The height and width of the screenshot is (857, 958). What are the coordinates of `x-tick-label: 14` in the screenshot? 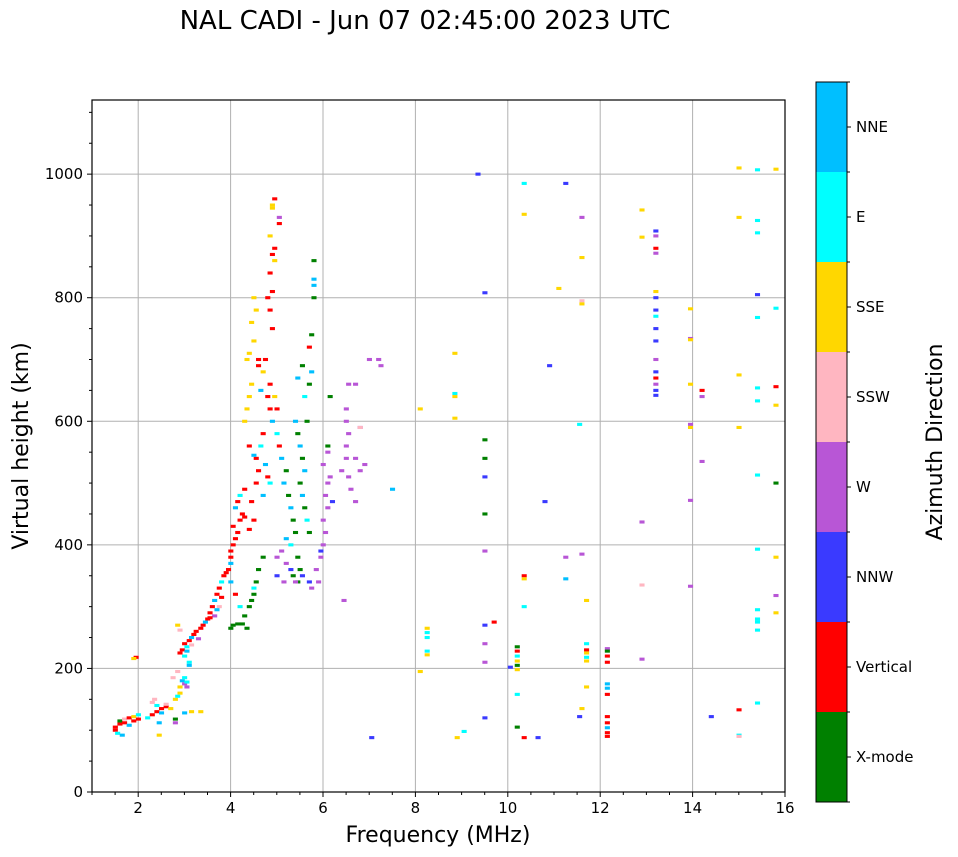 It's located at (692, 808).